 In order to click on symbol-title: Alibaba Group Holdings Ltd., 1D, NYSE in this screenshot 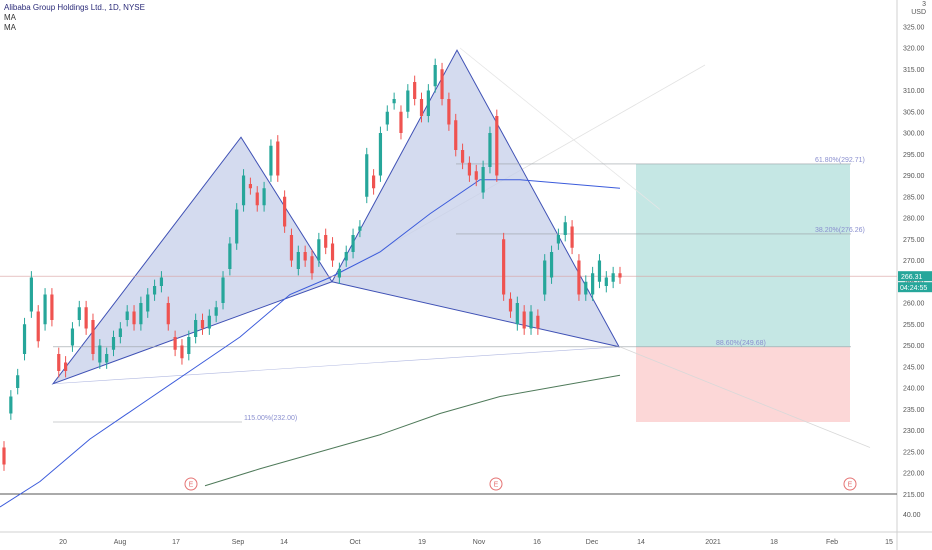, I will do `click(74, 7)`.